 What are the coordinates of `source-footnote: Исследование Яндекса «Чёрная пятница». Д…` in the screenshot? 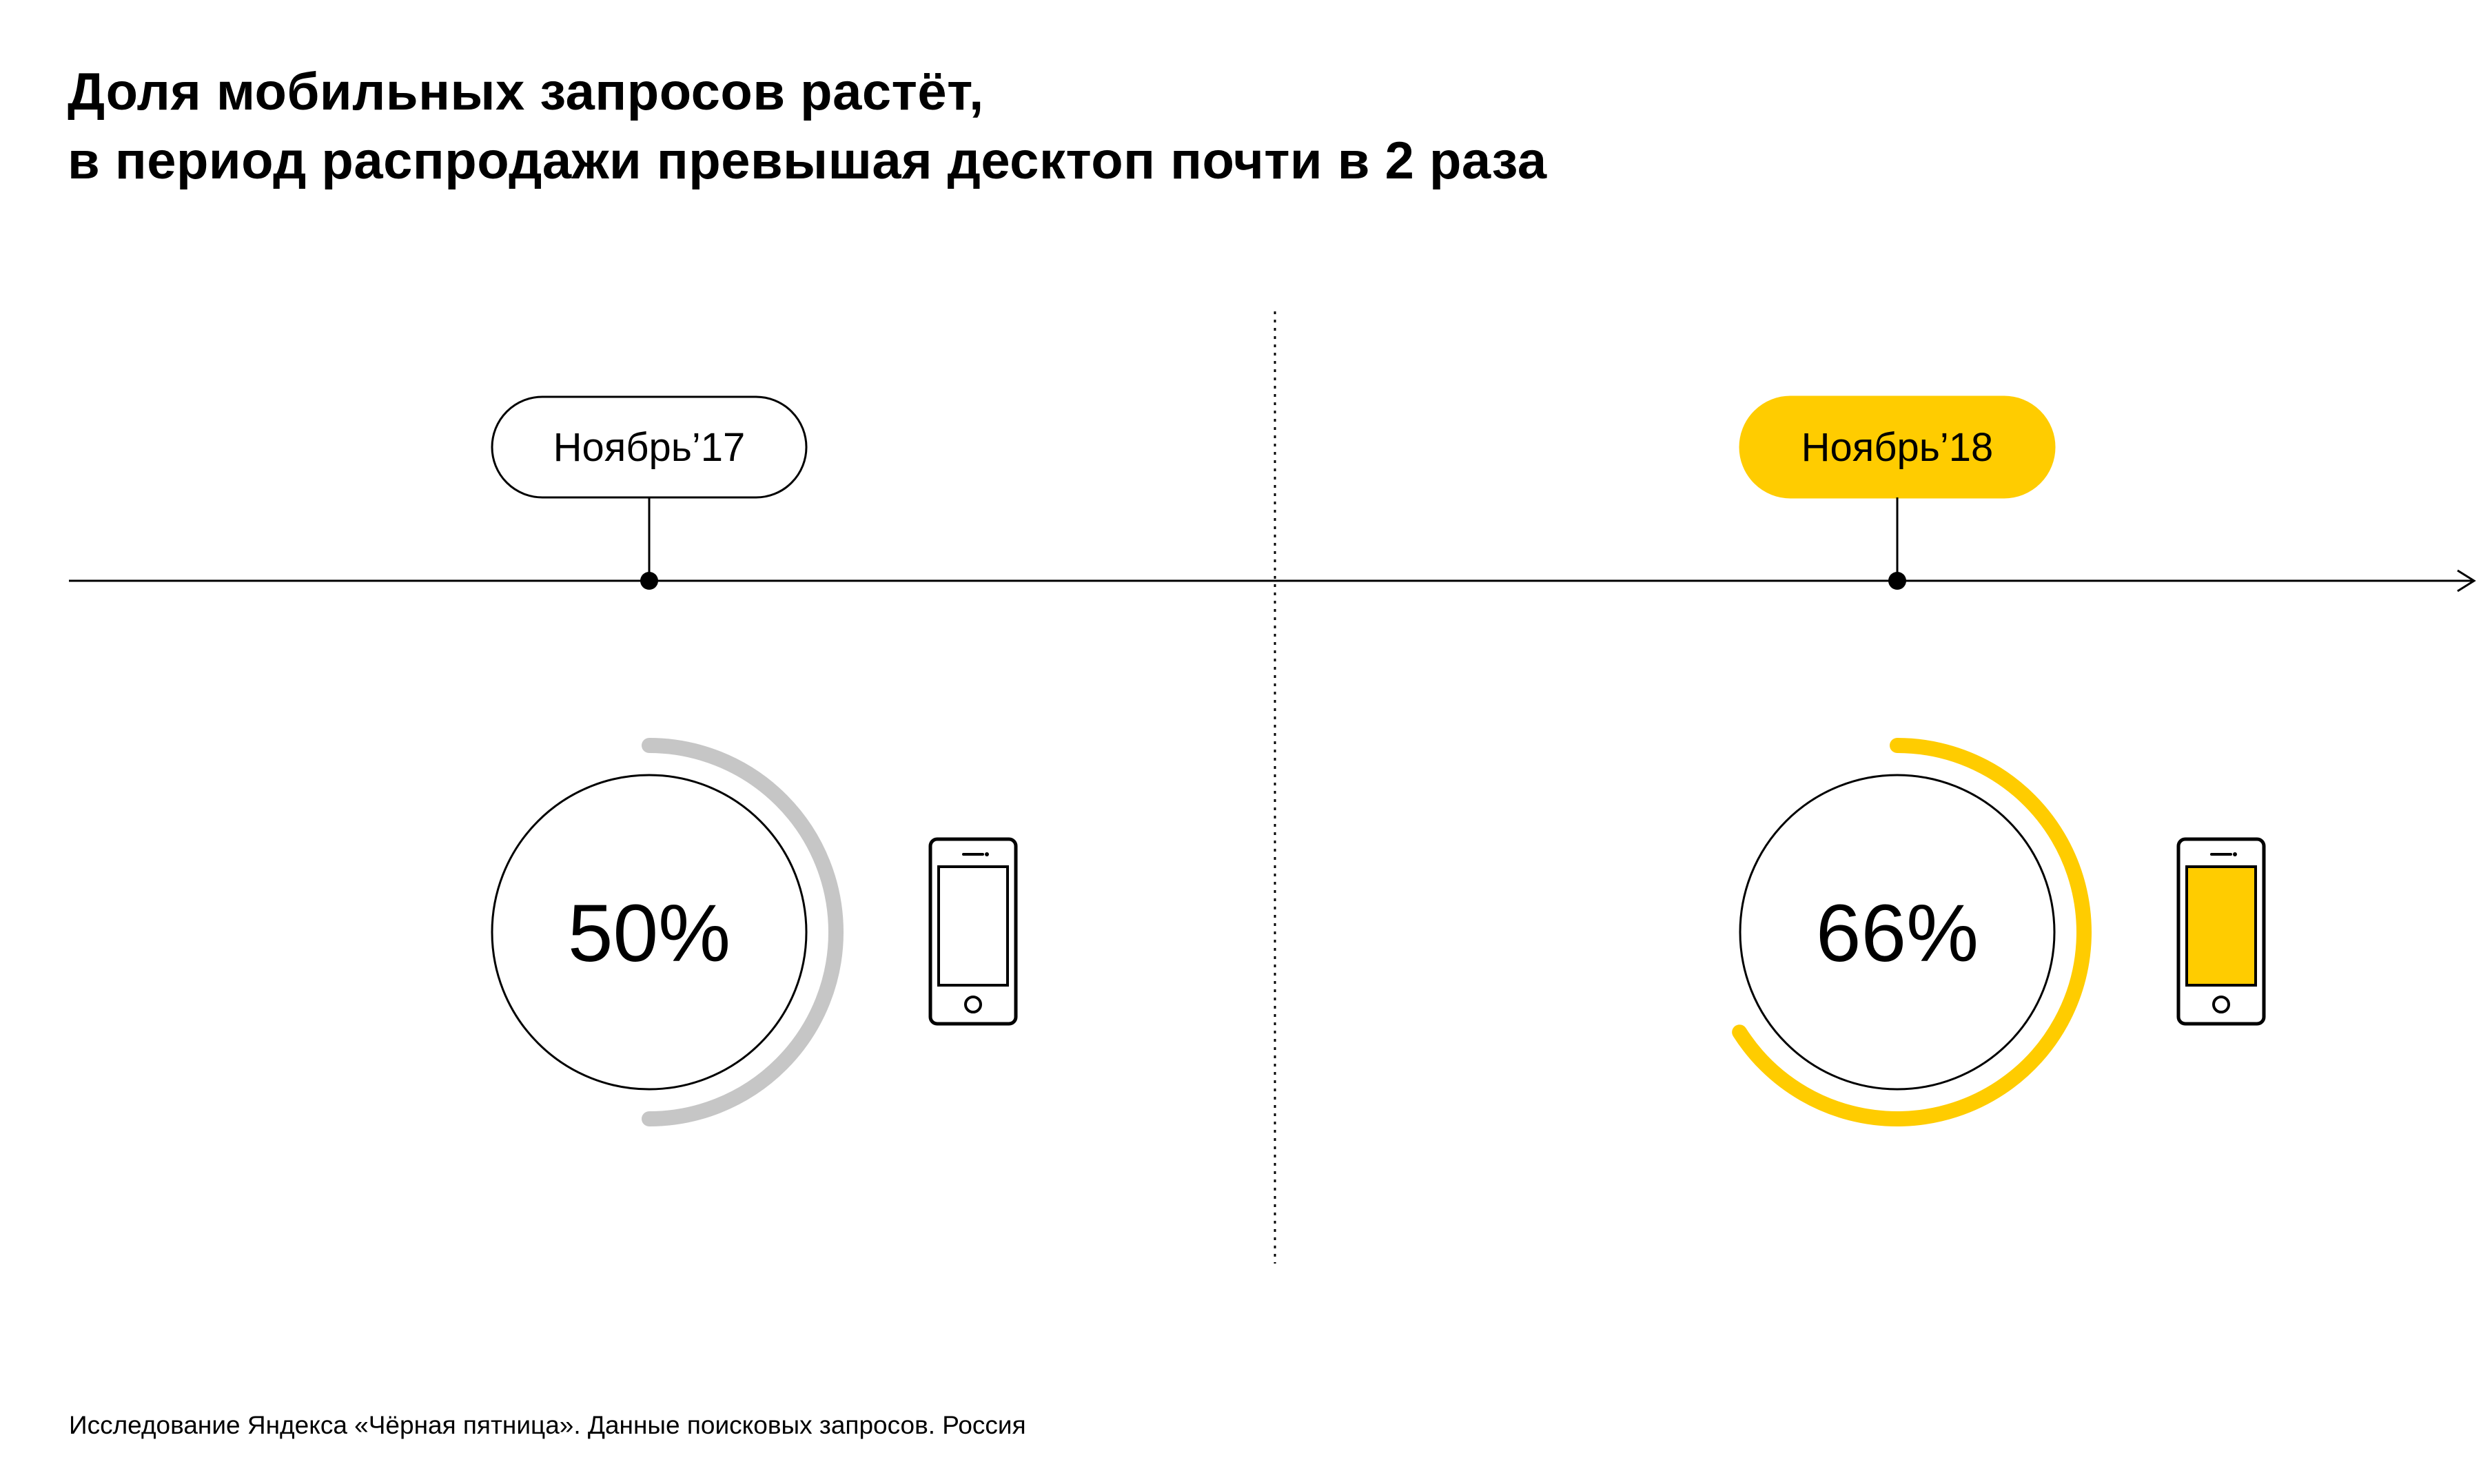 It's located at (547, 1425).